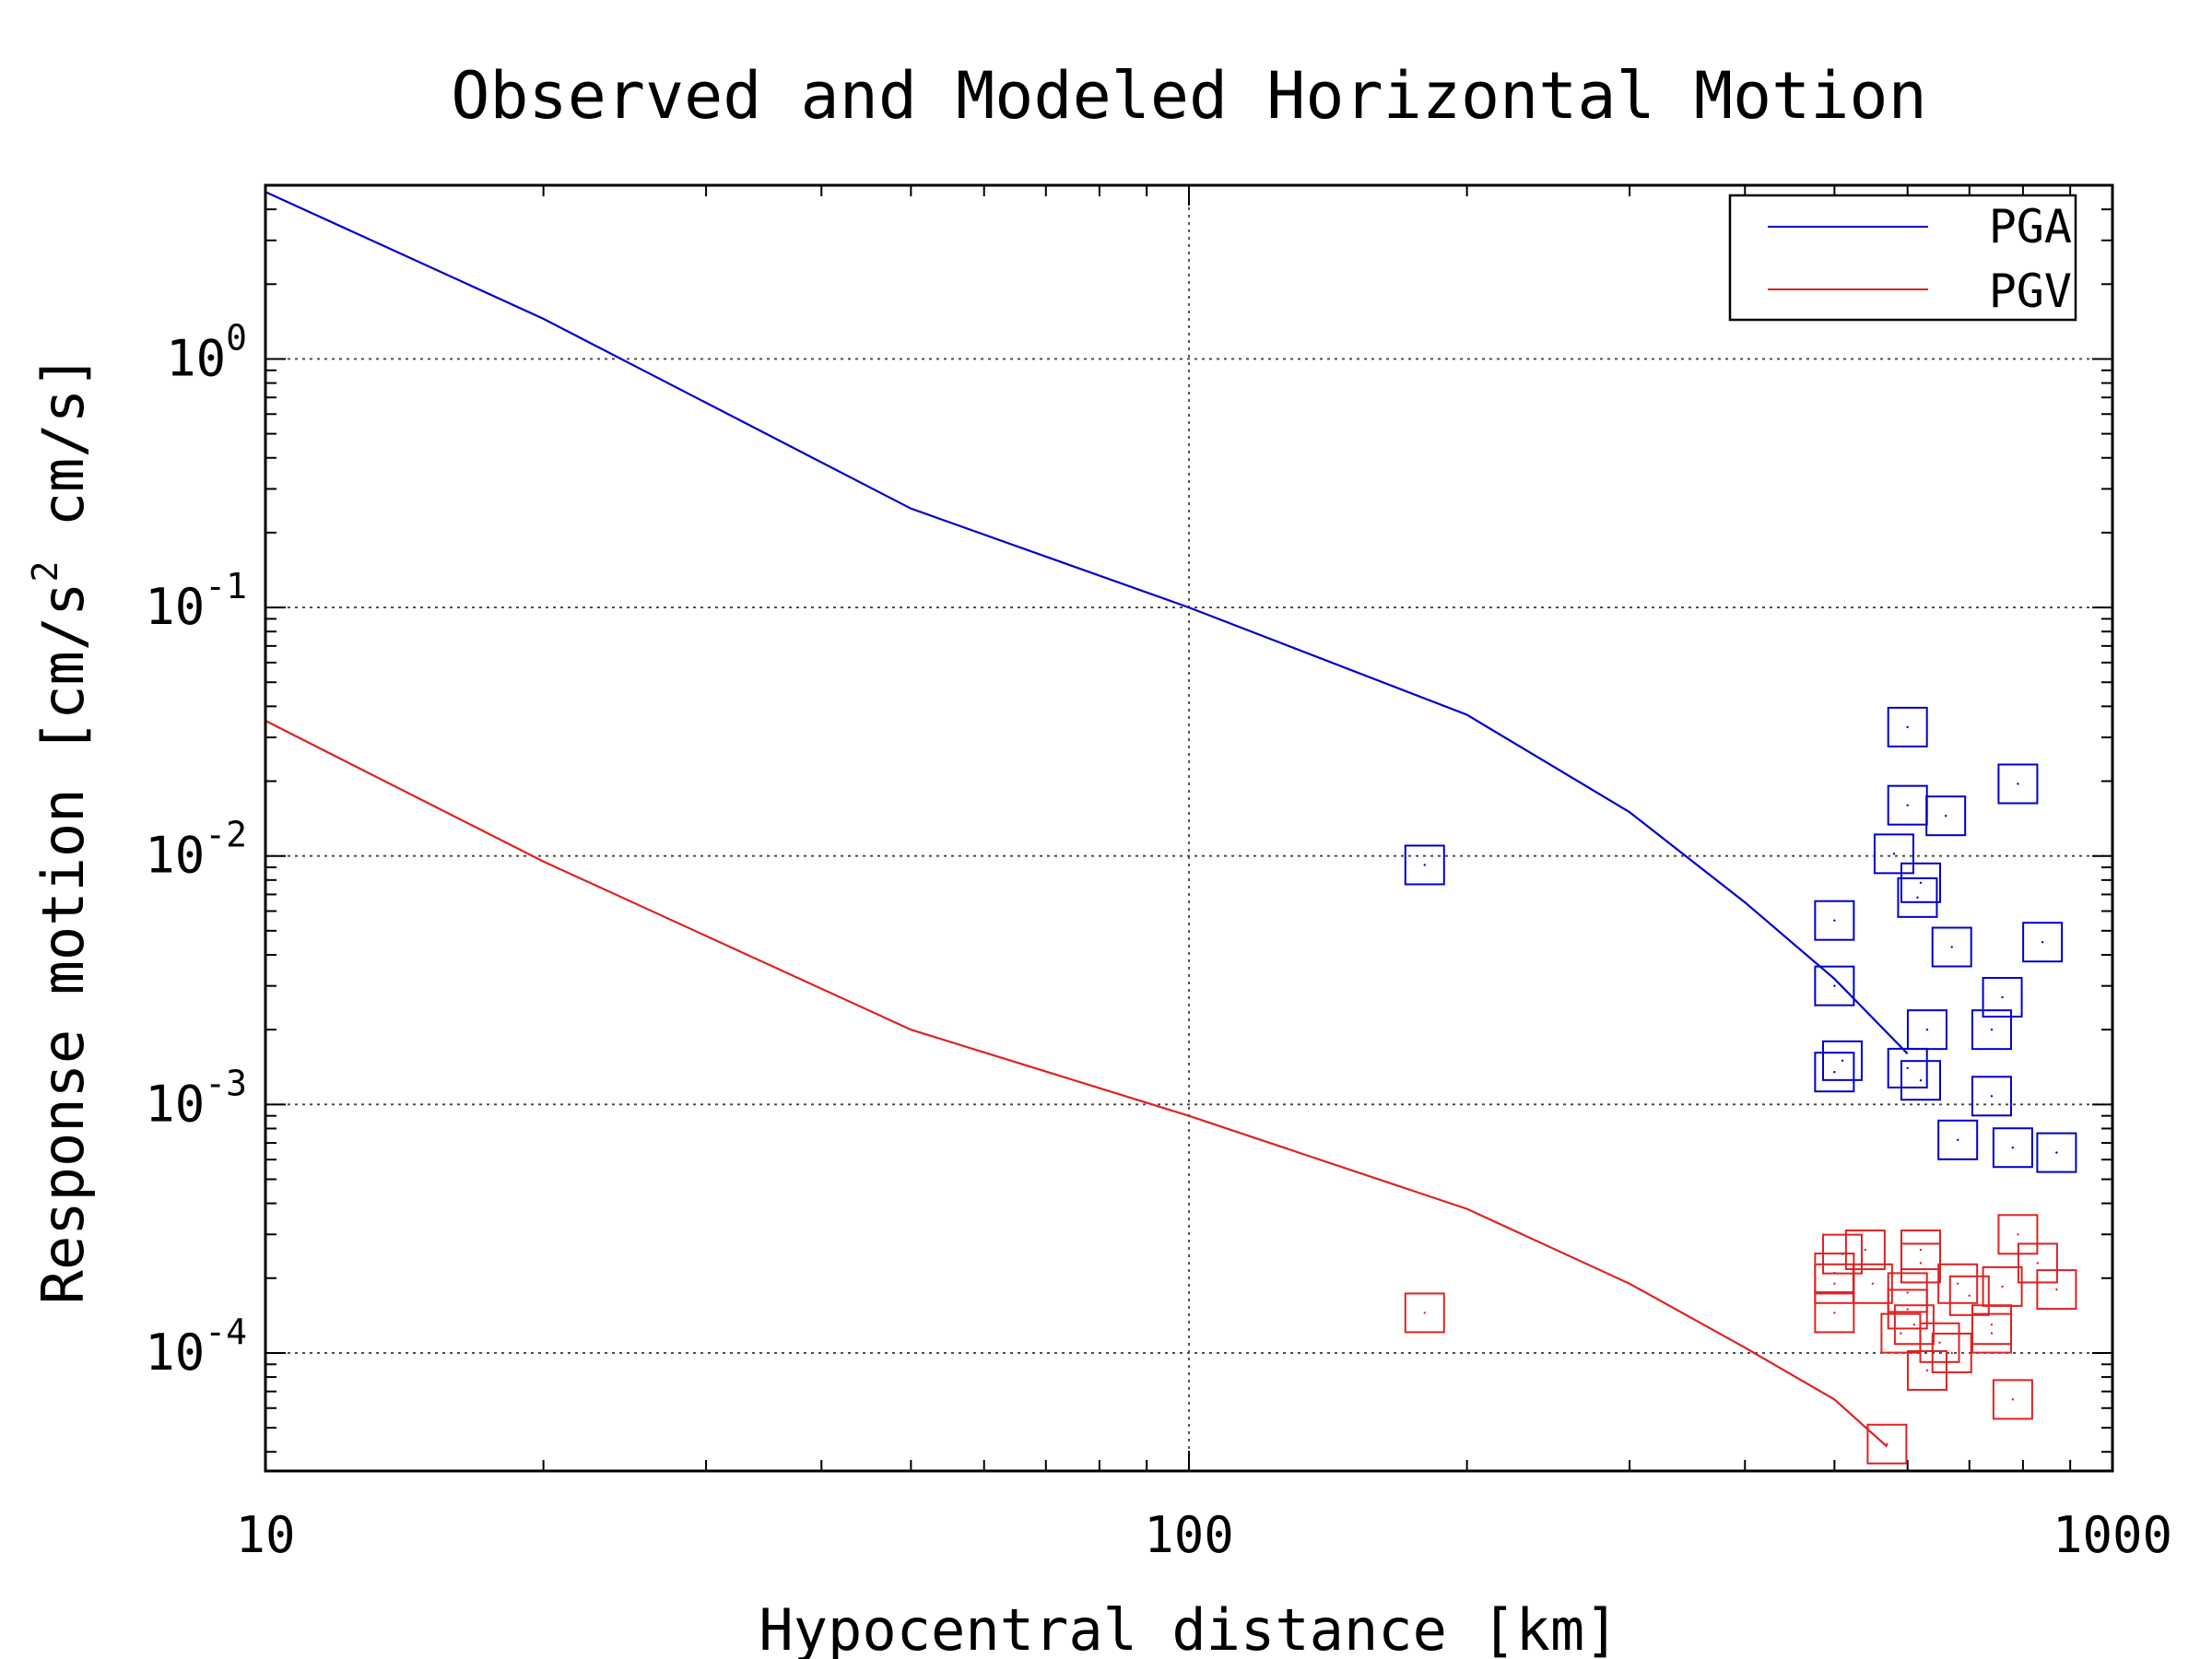 This screenshot has height=1659, width=2212. I want to click on x-axis-label: Hypocentral distance [km], so click(1188, 1627).